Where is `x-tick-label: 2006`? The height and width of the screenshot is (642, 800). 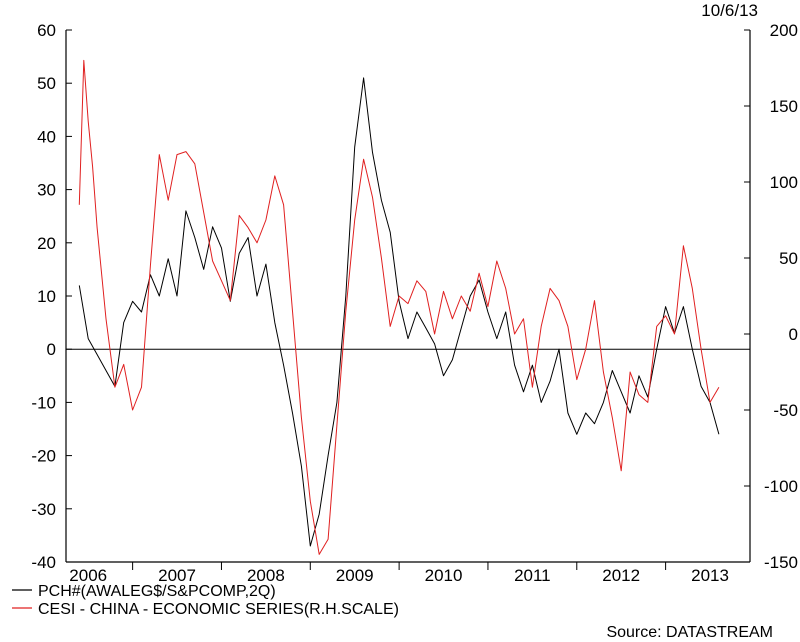 x-tick-label: 2006 is located at coordinates (88, 575).